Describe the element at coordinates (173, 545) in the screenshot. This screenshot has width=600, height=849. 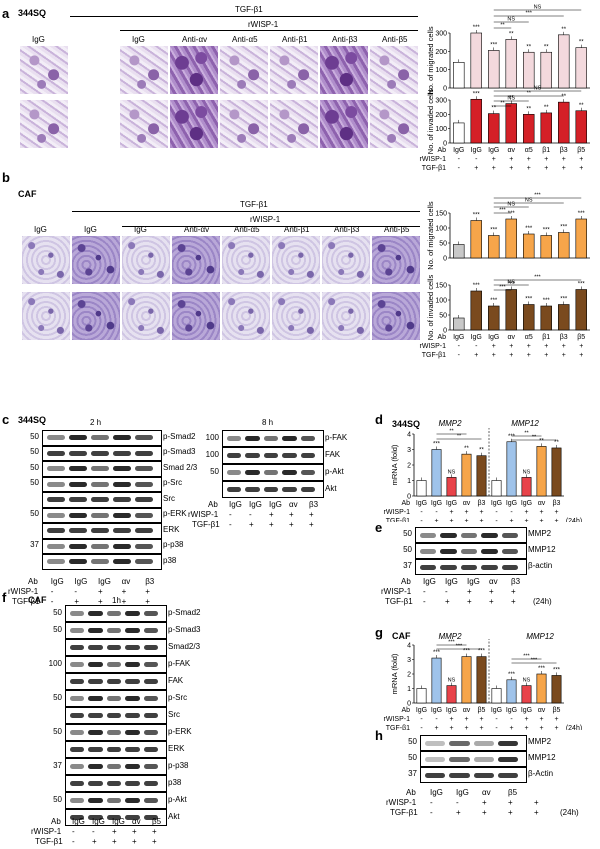
I see `protein-label: p-p38` at that location.